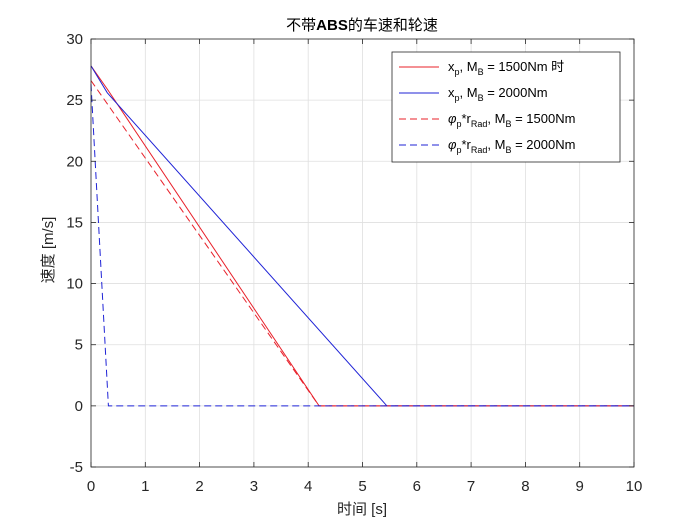 This screenshot has width=700, height=525. Describe the element at coordinates (362, 509) in the screenshot. I see `x-axis-label: 时间 [s]` at that location.